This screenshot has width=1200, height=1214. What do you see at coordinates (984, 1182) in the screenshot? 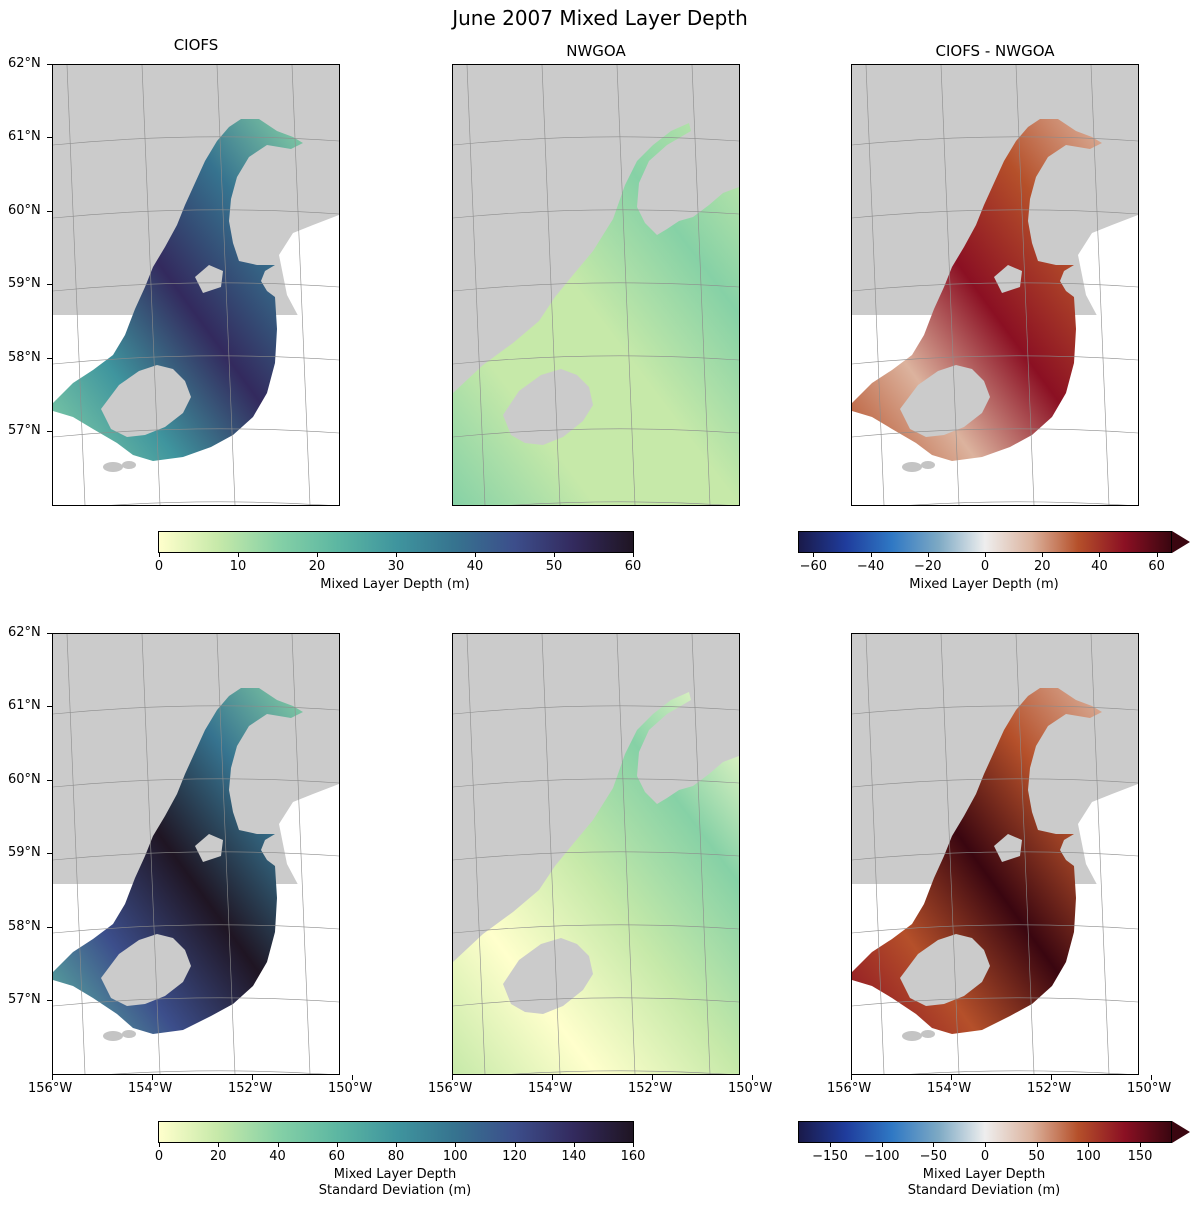
I see `colorbar-label: Mixed Layer Depth Standard Deviation (m)` at bounding box center [984, 1182].